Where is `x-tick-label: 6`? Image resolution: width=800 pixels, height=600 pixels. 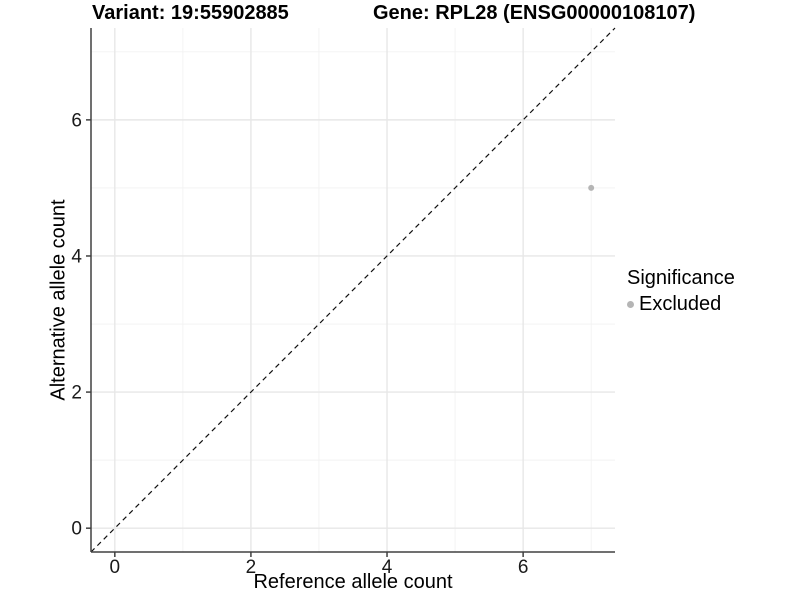 x-tick-label: 6 is located at coordinates (523, 567).